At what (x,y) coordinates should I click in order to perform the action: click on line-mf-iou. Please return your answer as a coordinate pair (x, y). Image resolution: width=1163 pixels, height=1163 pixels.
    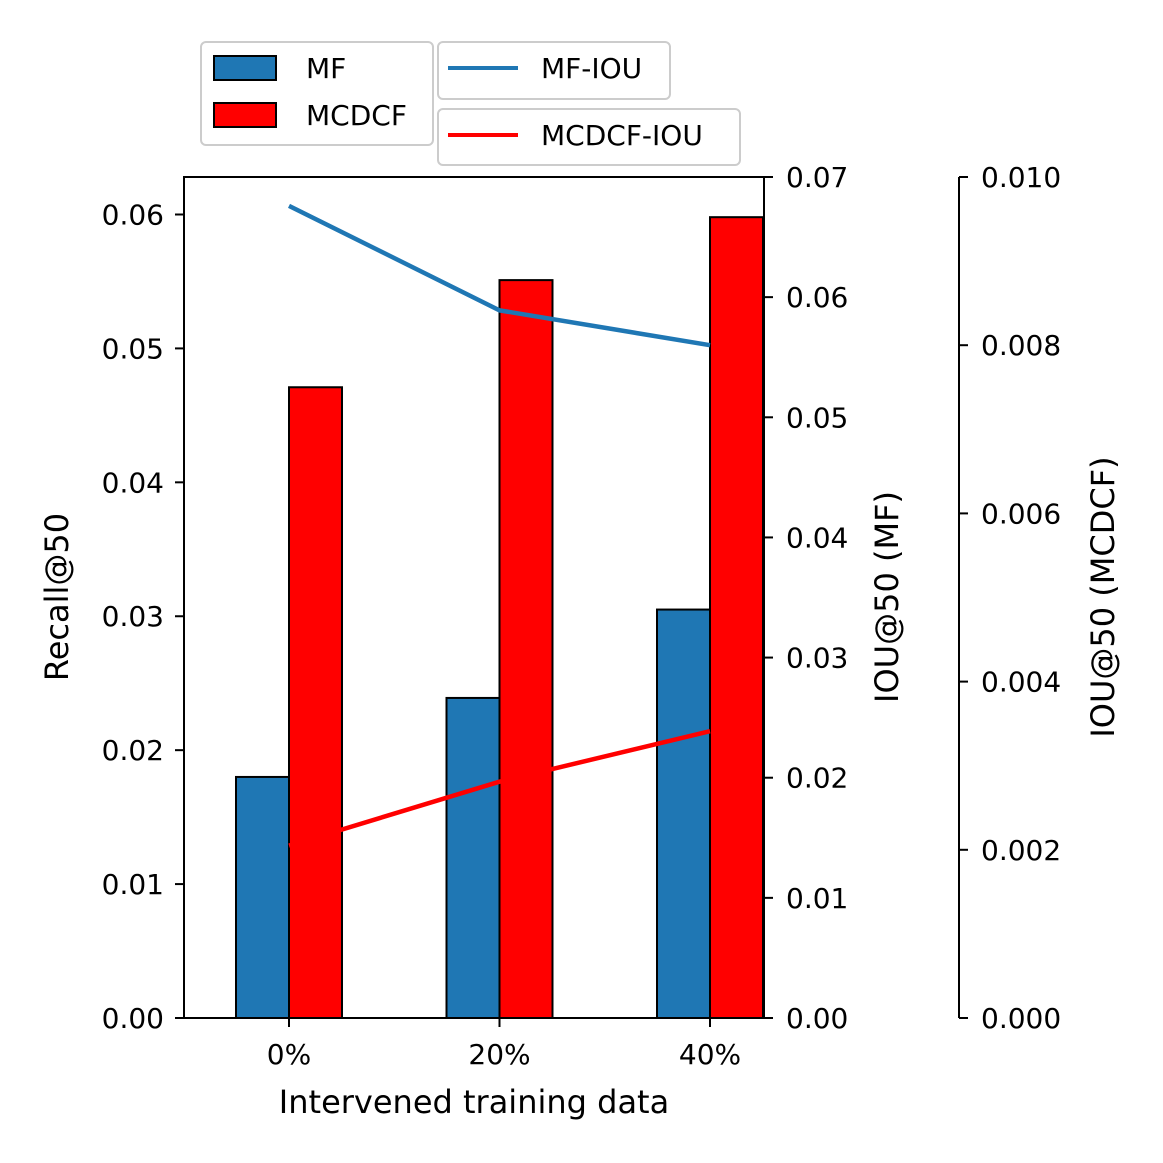
    Looking at the image, I should click on (499, 275).